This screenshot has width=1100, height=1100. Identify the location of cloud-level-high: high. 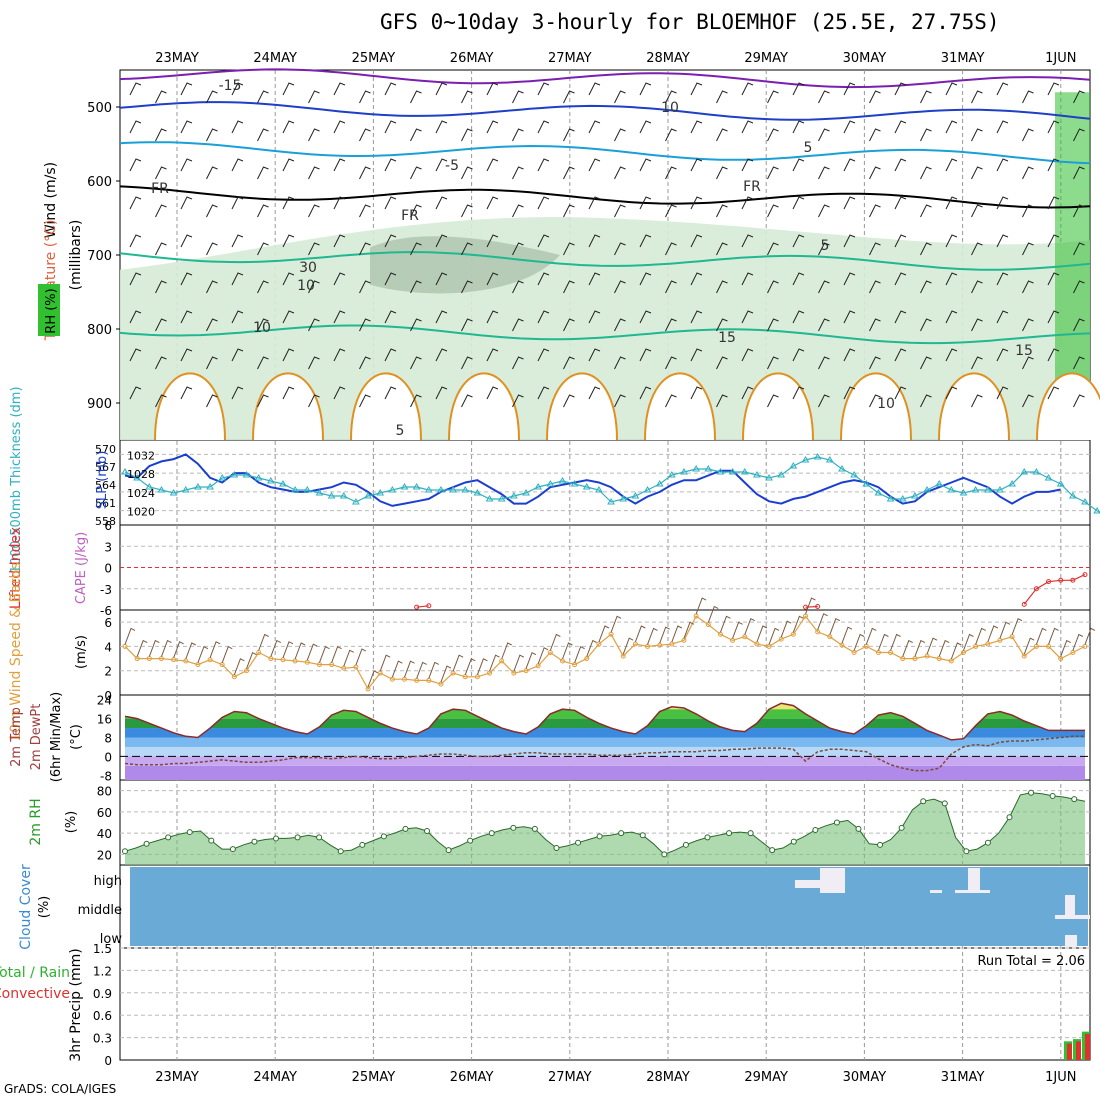
(108, 881).